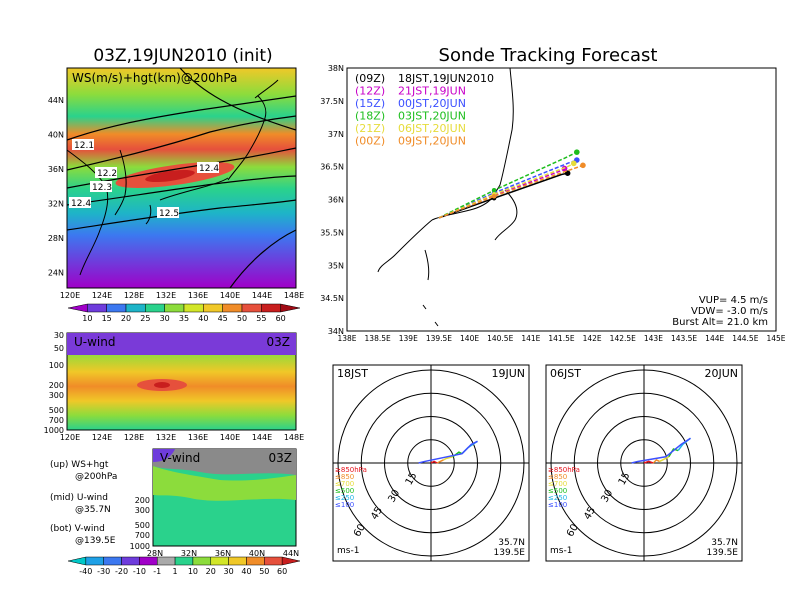 This screenshot has width=792, height=612. What do you see at coordinates (154, 78) in the screenshot?
I see `ws-map-label: WS(m/s)+hgt(km)@200hPa` at bounding box center [154, 78].